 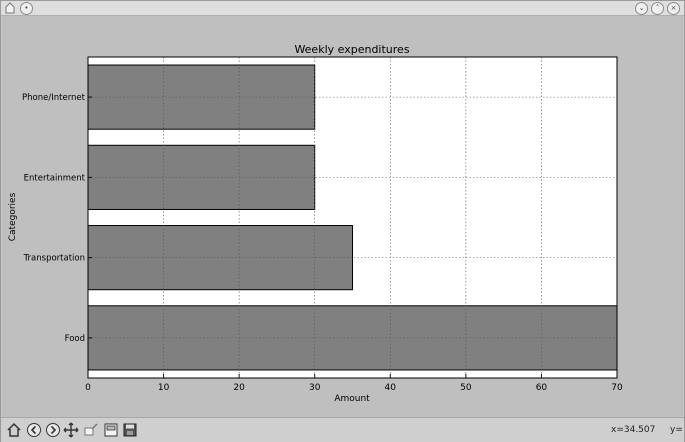 What do you see at coordinates (53, 430) in the screenshot?
I see `forward-icon` at bounding box center [53, 430].